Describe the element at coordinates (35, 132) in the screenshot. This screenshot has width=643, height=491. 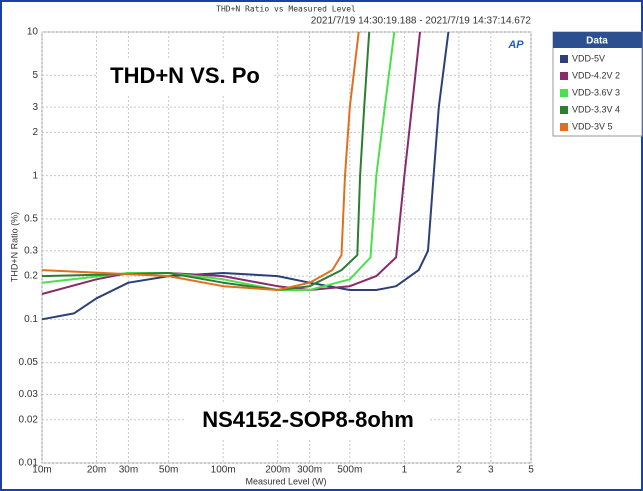
I see `y-tick-label: 2` at that location.